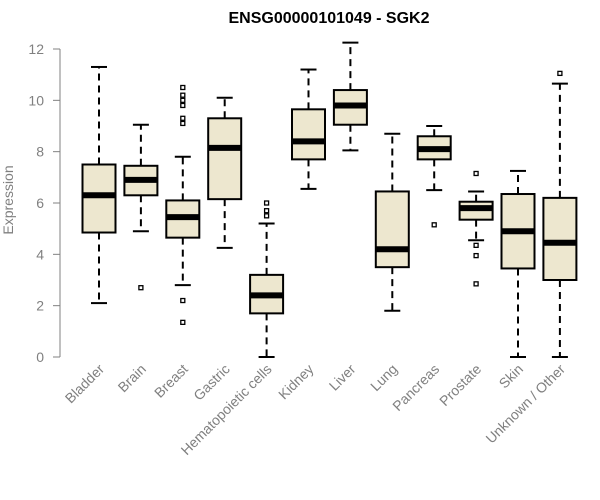 Image resolution: width=600 pixels, height=500 pixels. Describe the element at coordinates (460, 385) in the screenshot. I see `x-label-prostate: Prostate` at that location.